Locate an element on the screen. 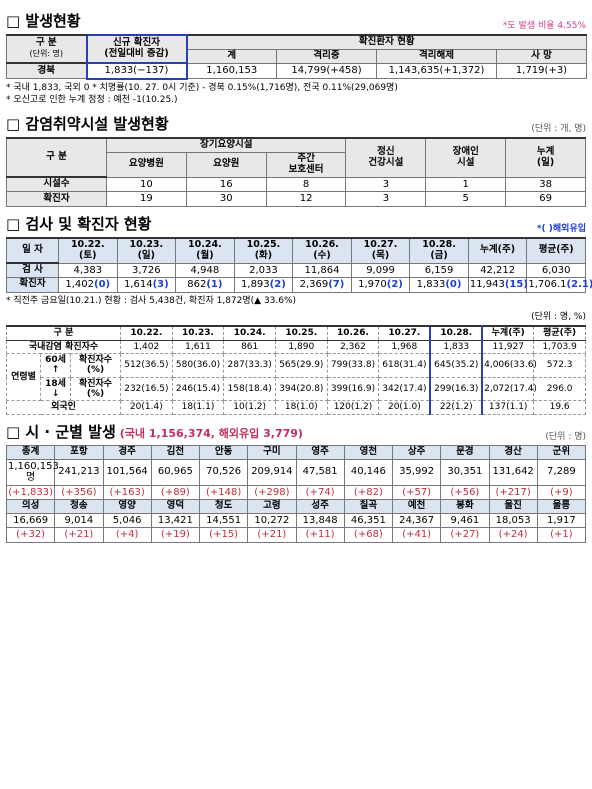  data-cell: 19 is located at coordinates (146, 199).